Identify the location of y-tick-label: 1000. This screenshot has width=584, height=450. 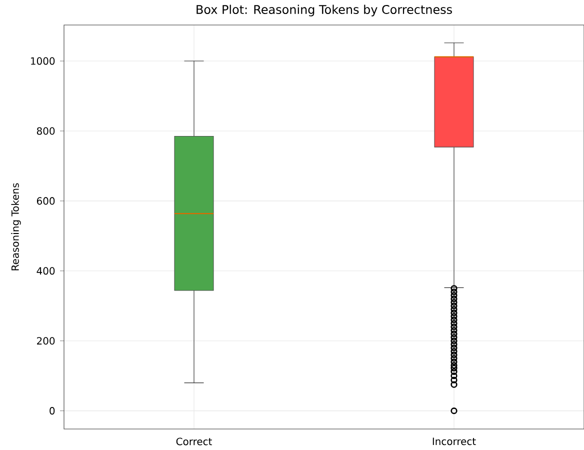
(43, 61).